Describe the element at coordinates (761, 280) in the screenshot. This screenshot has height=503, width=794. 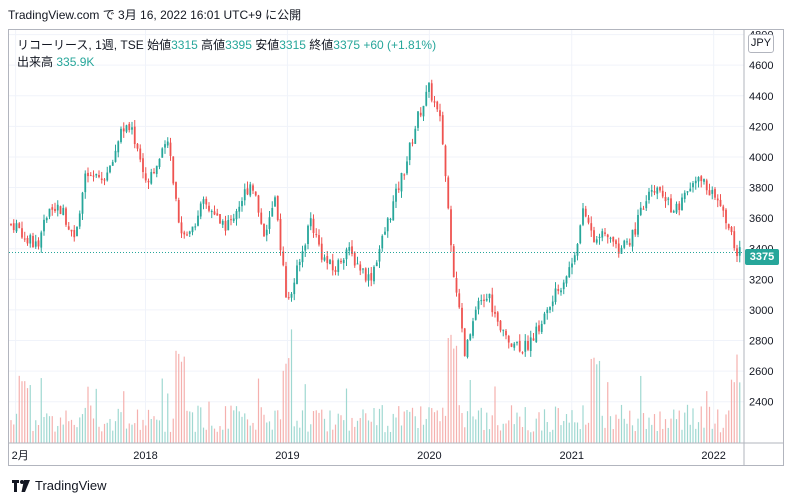
I see `y-tick-label: 3200` at that location.